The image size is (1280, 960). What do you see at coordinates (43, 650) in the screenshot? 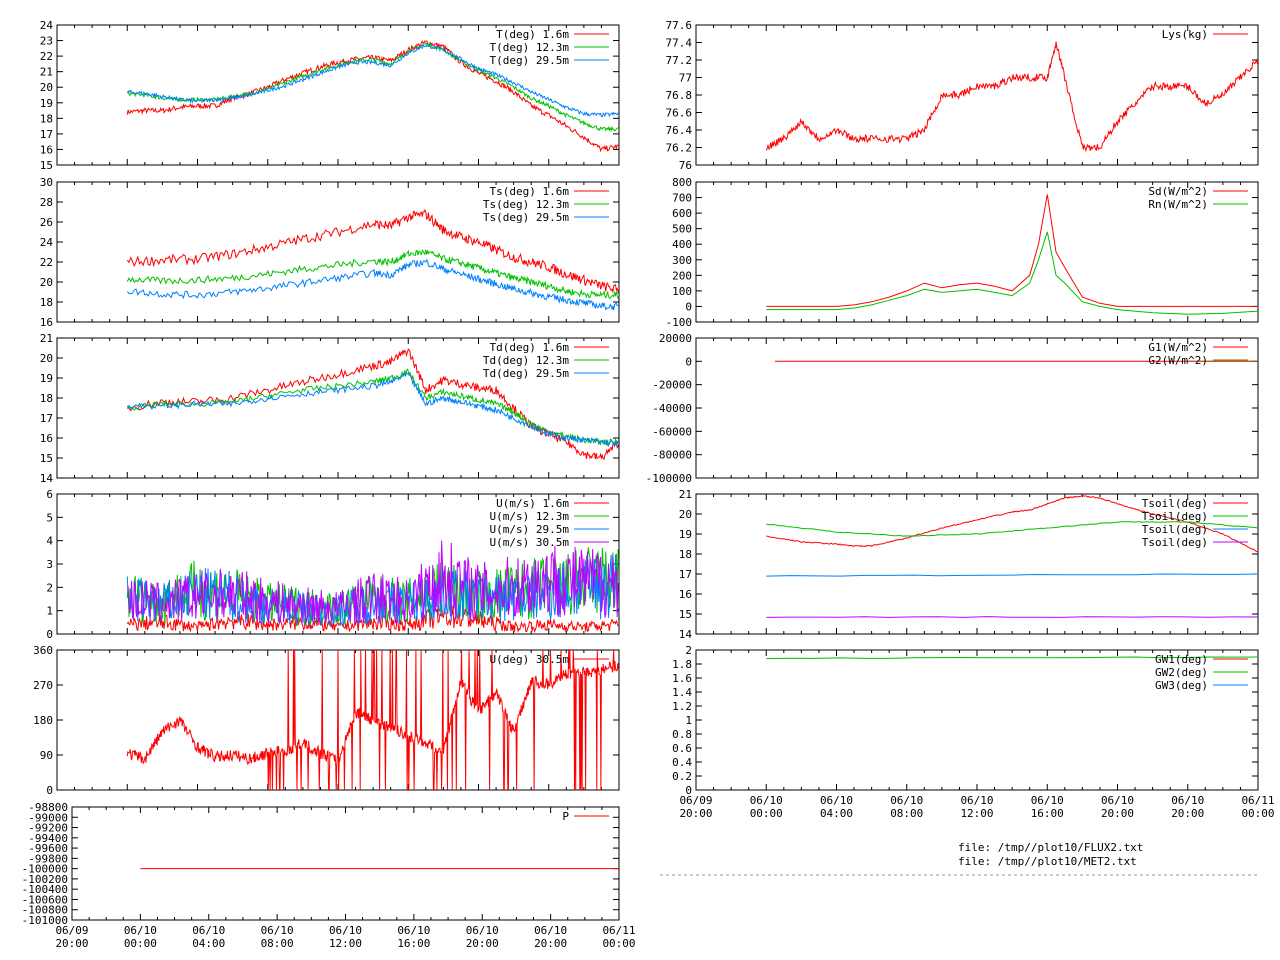
I see `y-tick-label: 360` at bounding box center [43, 650].